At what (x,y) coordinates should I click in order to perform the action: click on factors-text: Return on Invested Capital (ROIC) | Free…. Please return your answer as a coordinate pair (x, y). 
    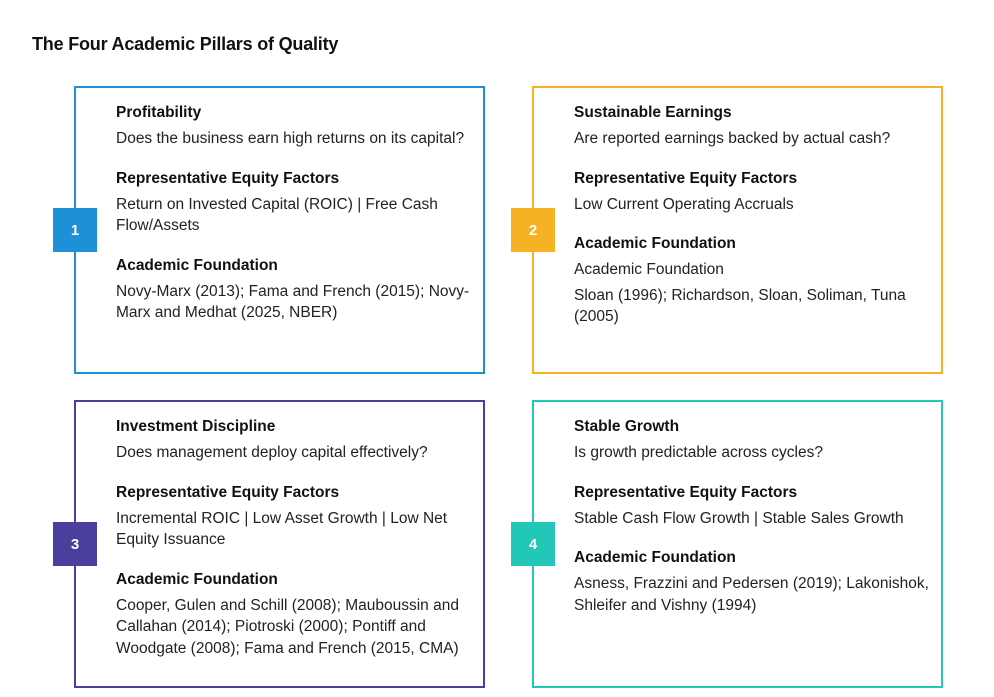
    Looking at the image, I should click on (277, 215).